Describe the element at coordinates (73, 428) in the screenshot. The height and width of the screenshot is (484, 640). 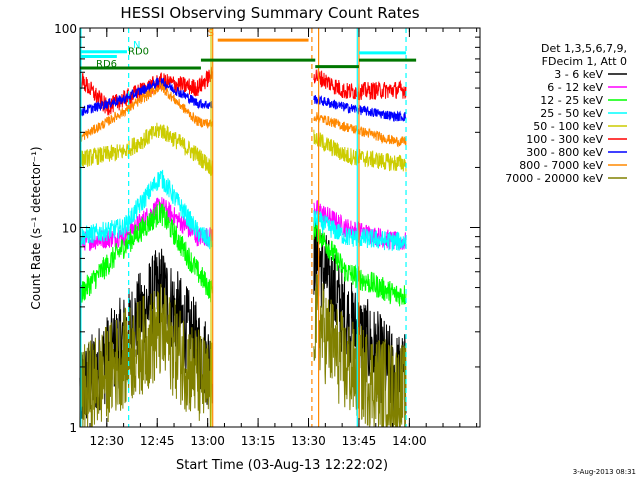
I see `y-tick-label: 1` at that location.